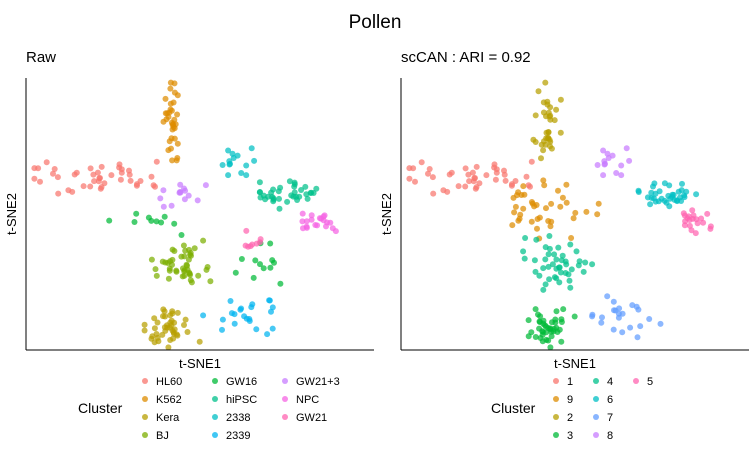 Image resolution: width=750 pixels, height=450 pixels. Describe the element at coordinates (238, 418) in the screenshot. I see `legend-label: 2338` at that location.